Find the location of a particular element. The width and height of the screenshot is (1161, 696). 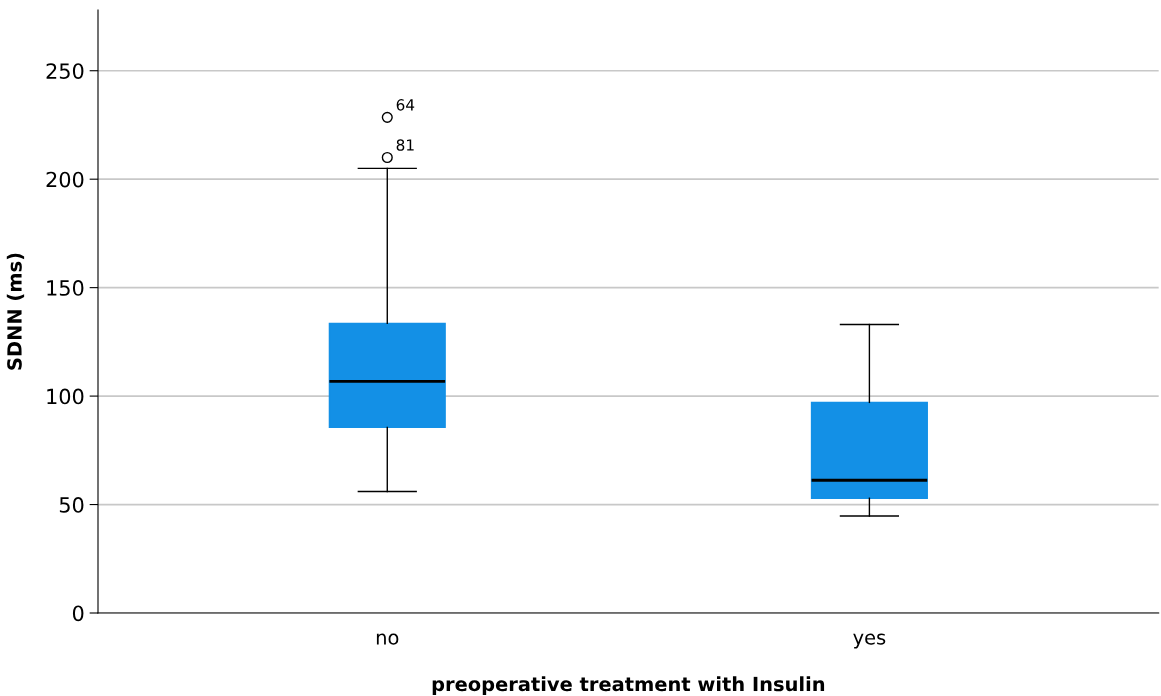

y-tick-label: 100 is located at coordinates (65, 396).